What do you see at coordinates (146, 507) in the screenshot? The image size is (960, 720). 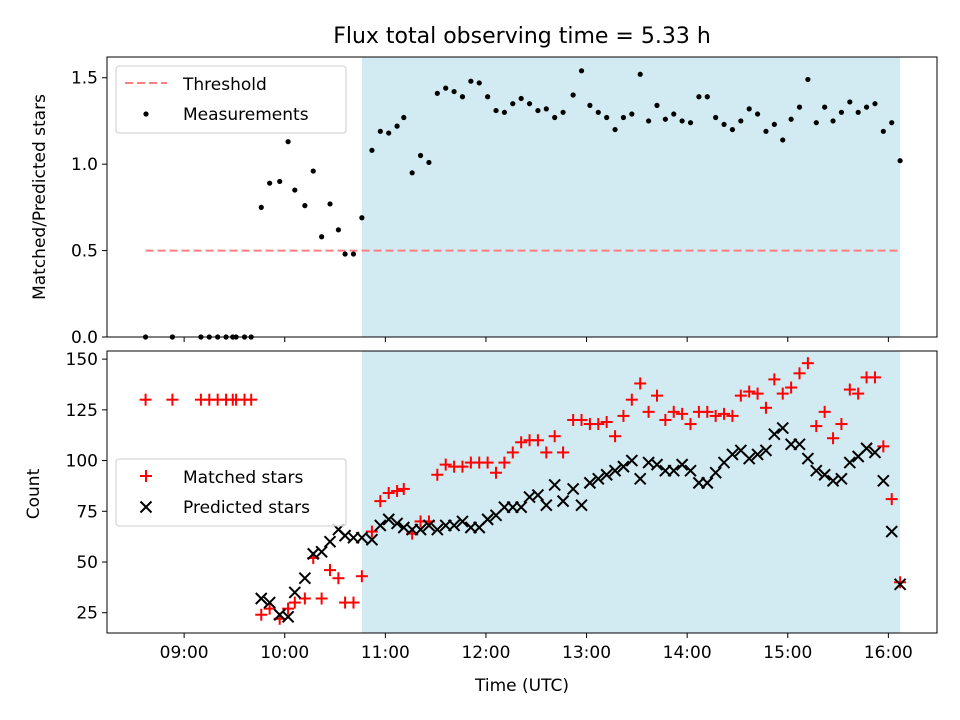 I see `legend-predicted-marker` at bounding box center [146, 507].